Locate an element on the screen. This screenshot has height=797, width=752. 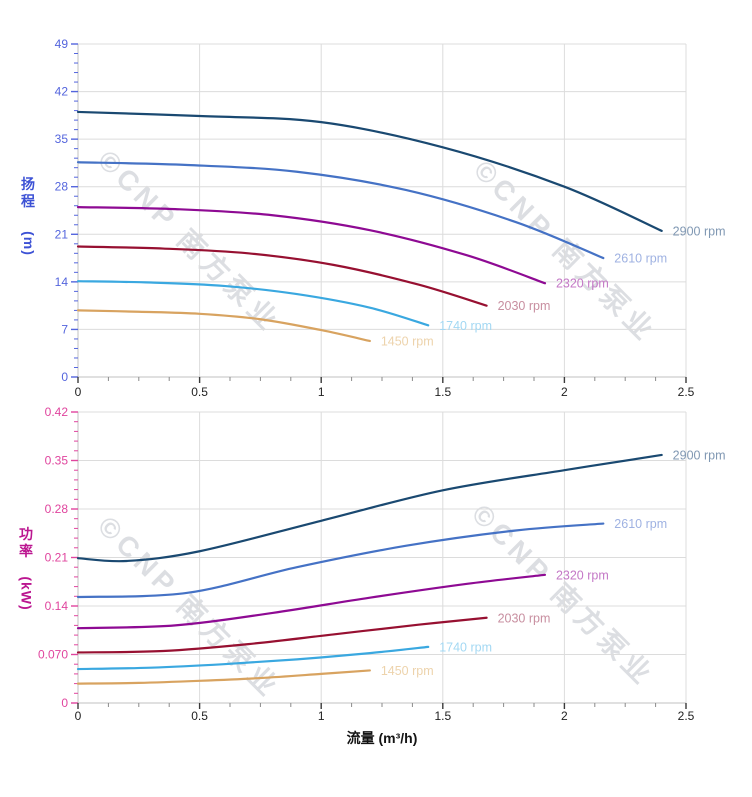
power-axis-title-char: 功 is located at coordinates (26, 534).